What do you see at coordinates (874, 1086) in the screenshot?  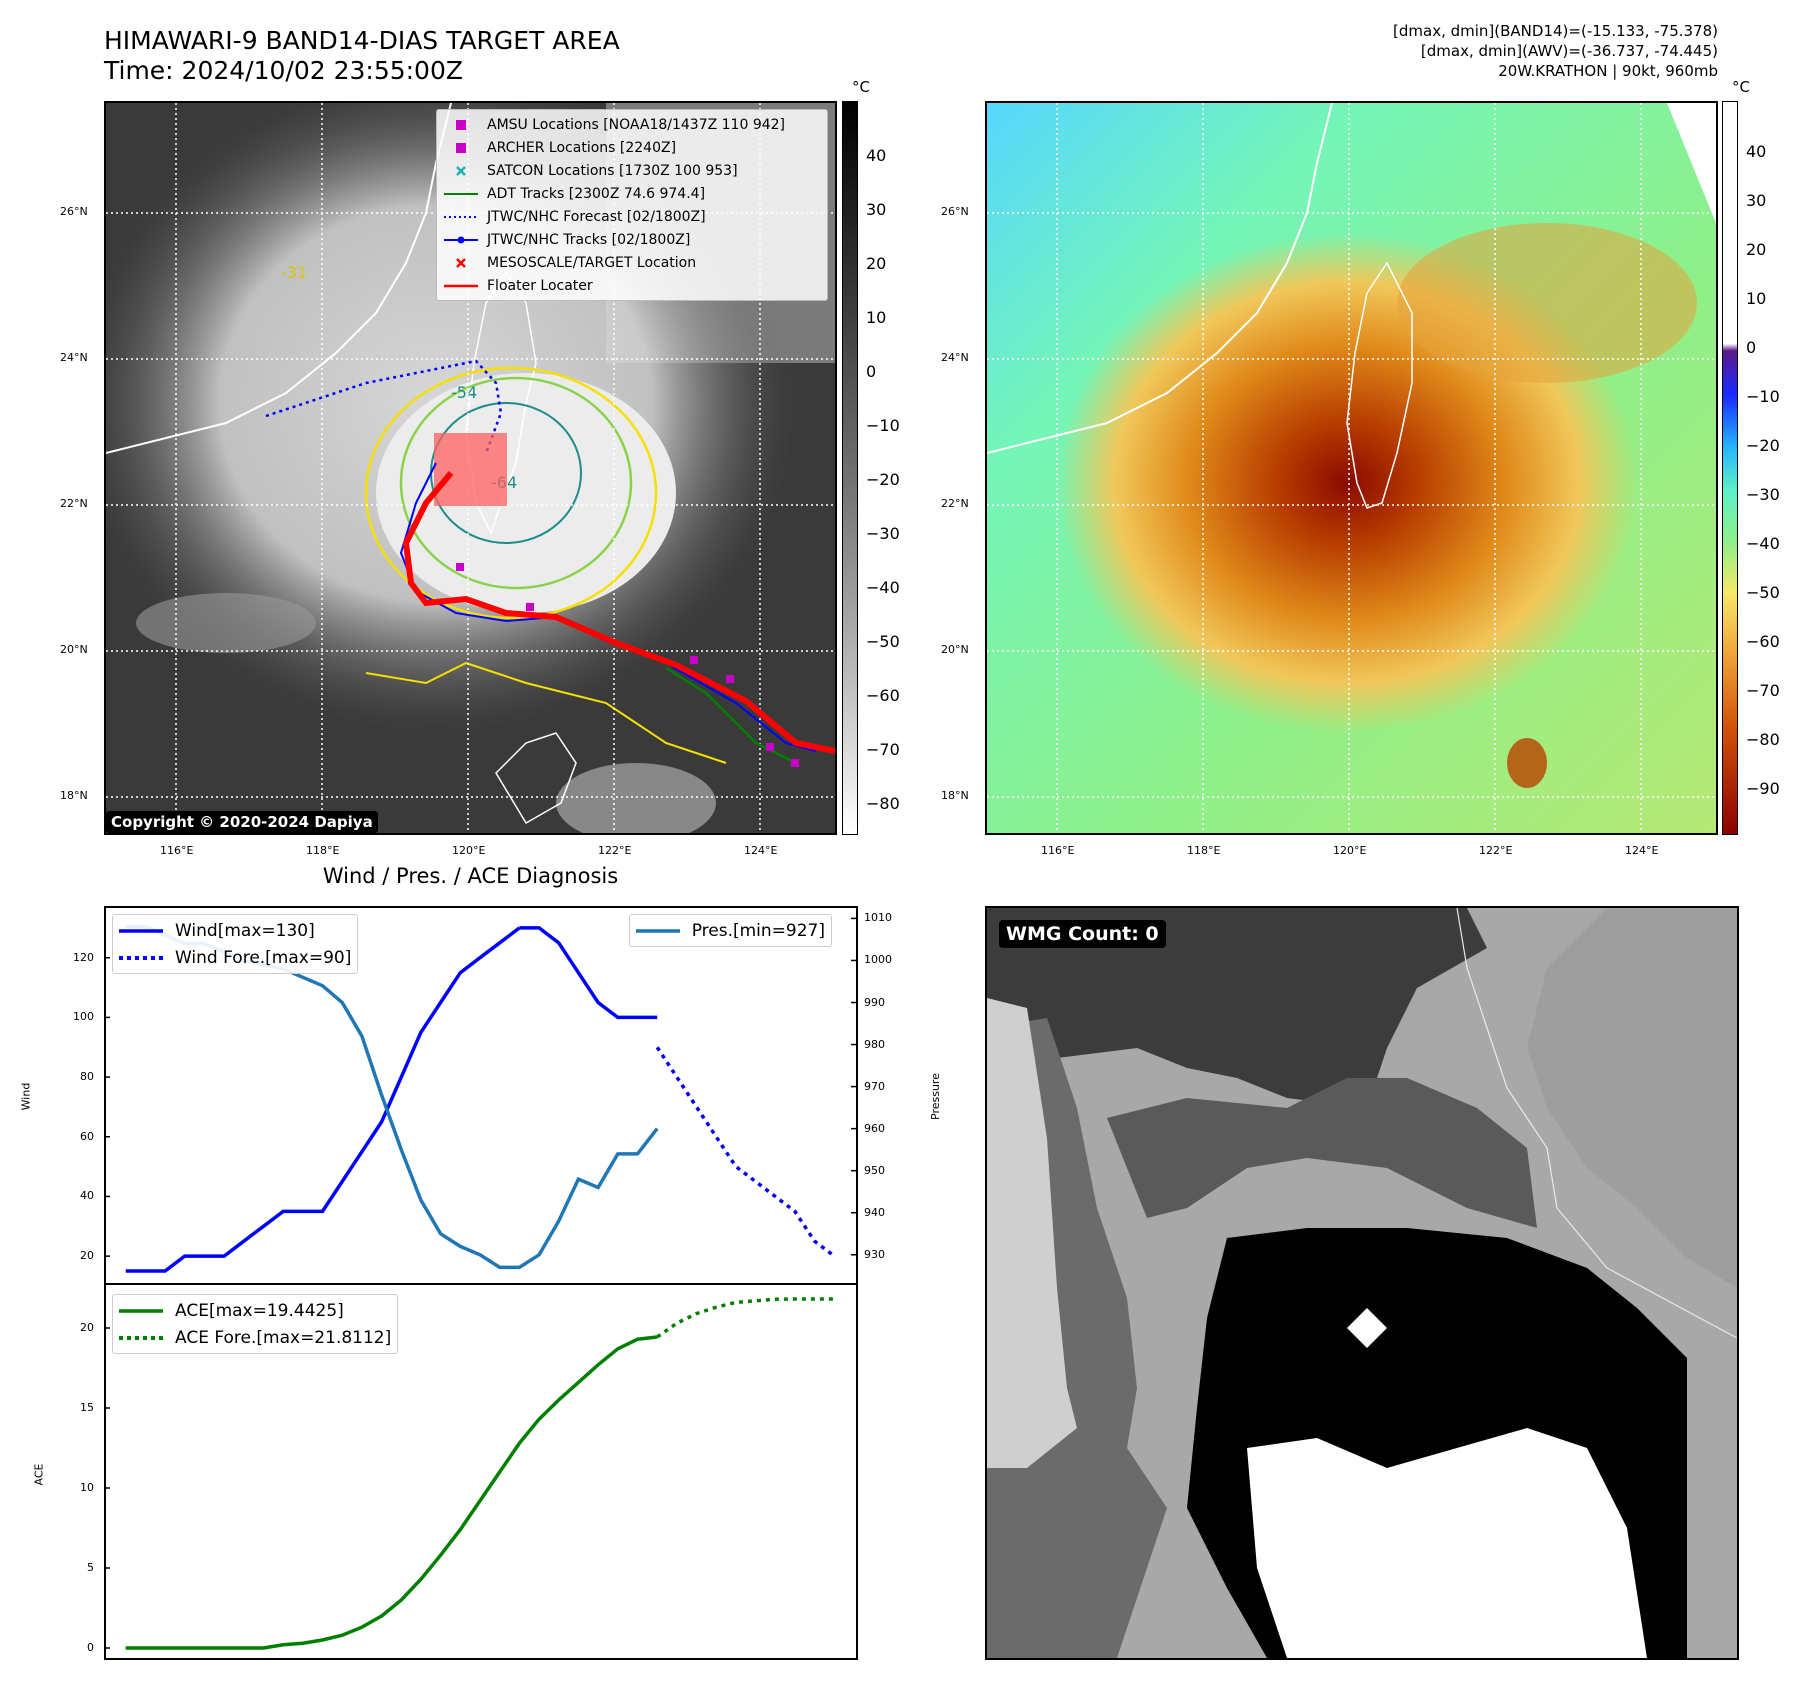 I see `axis-tick-label: 970` at bounding box center [874, 1086].